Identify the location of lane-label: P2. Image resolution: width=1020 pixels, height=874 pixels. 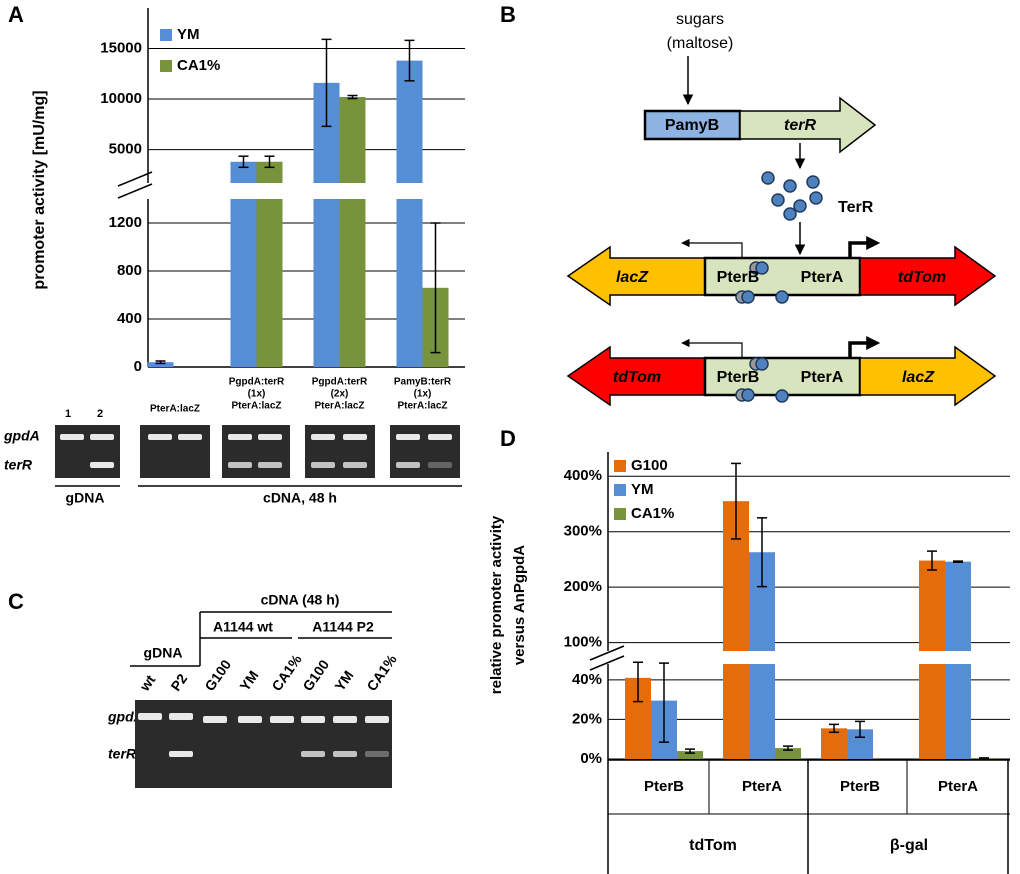
(178, 681).